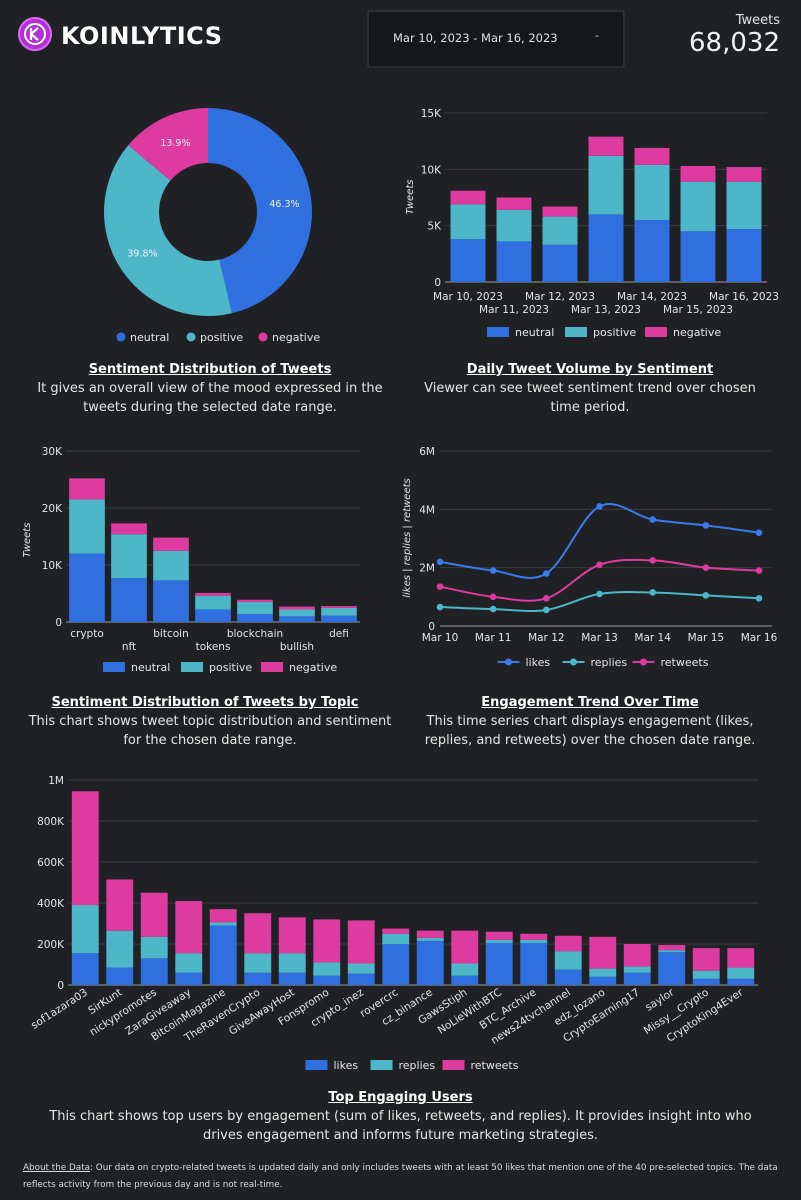 The image size is (801, 1200). What do you see at coordinates (757, 20) in the screenshot?
I see `tweets-kpi-label: Tweets` at bounding box center [757, 20].